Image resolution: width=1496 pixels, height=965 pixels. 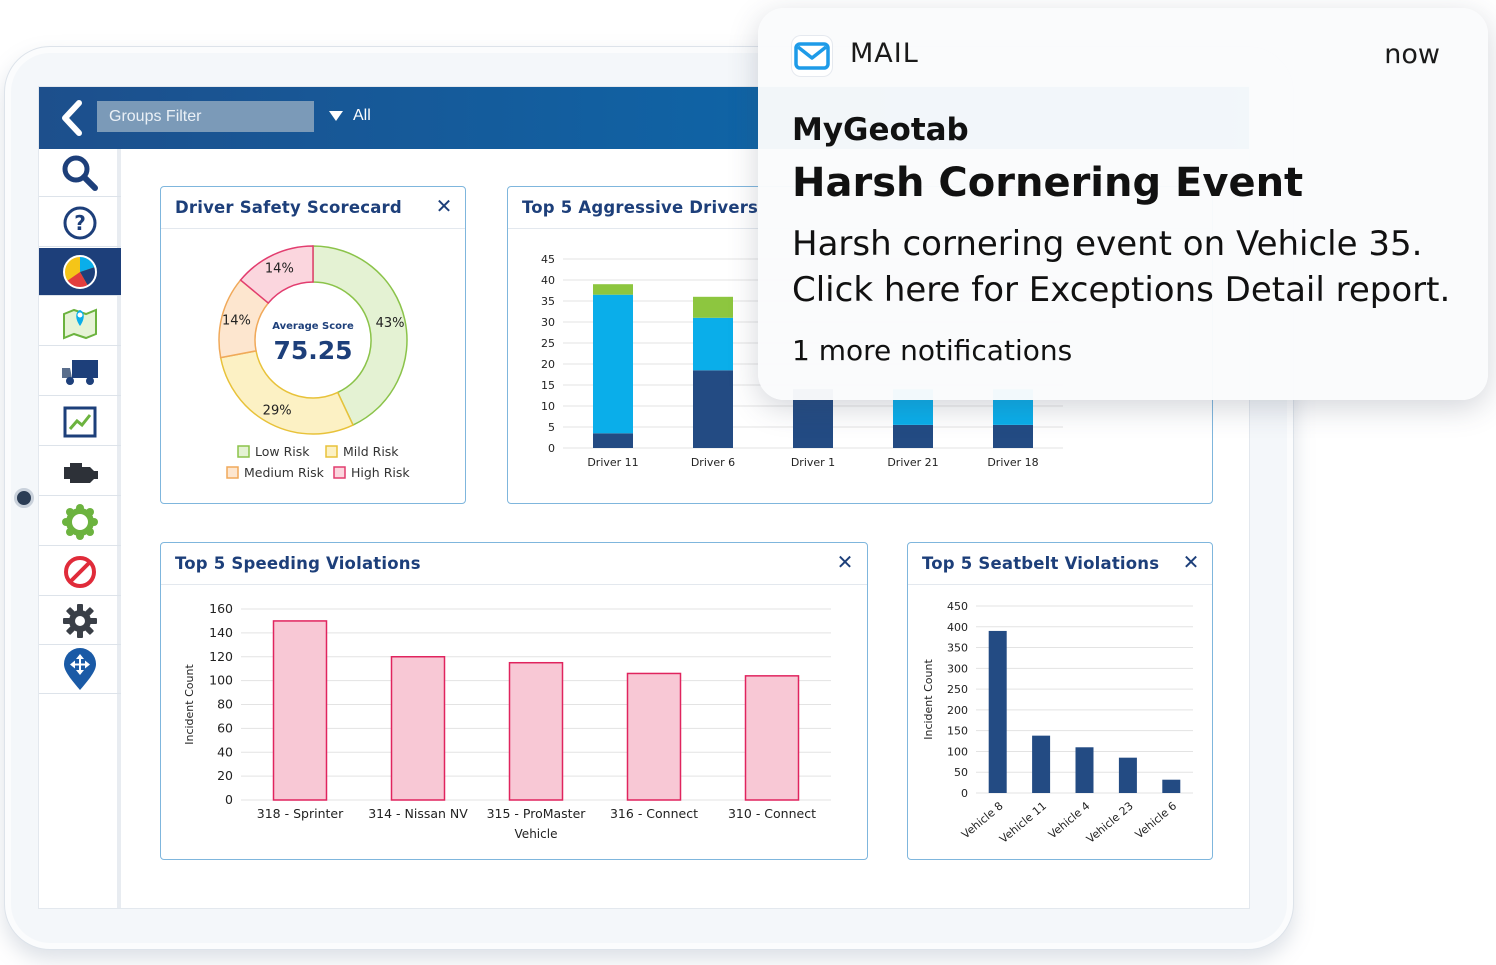 I want to click on back-button, so click(x=72, y=118).